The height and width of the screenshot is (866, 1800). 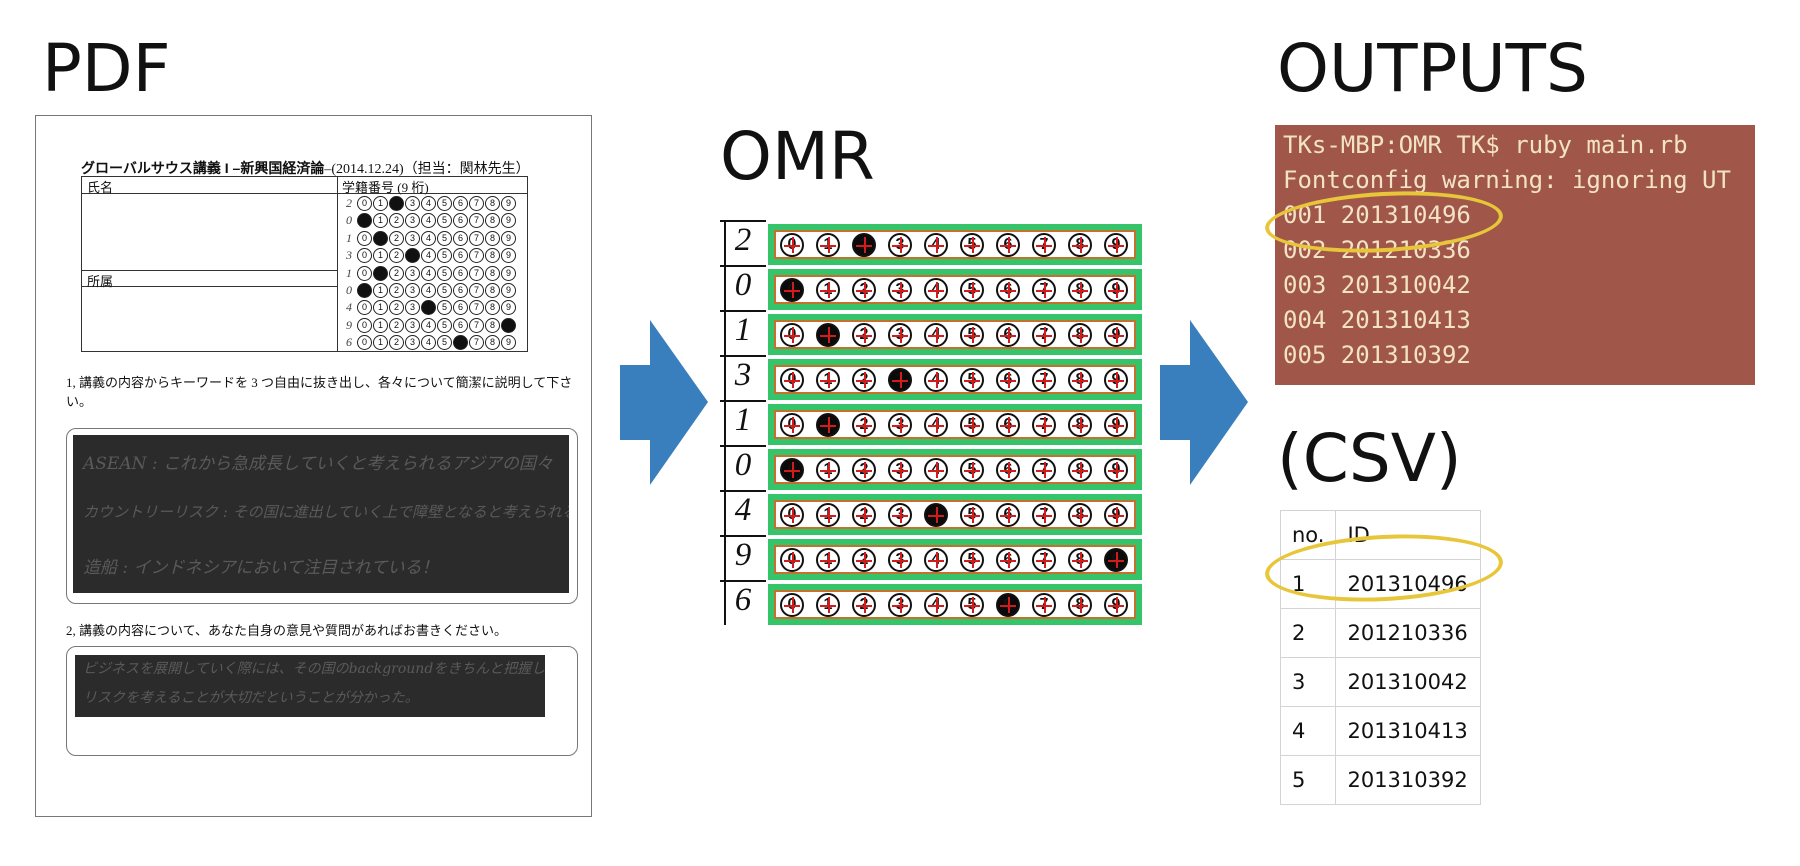 What do you see at coordinates (318, 464) in the screenshot?
I see `answer-1-line-1: ASEAN : これから急成長していくと考えられるアジアの国々` at bounding box center [318, 464].